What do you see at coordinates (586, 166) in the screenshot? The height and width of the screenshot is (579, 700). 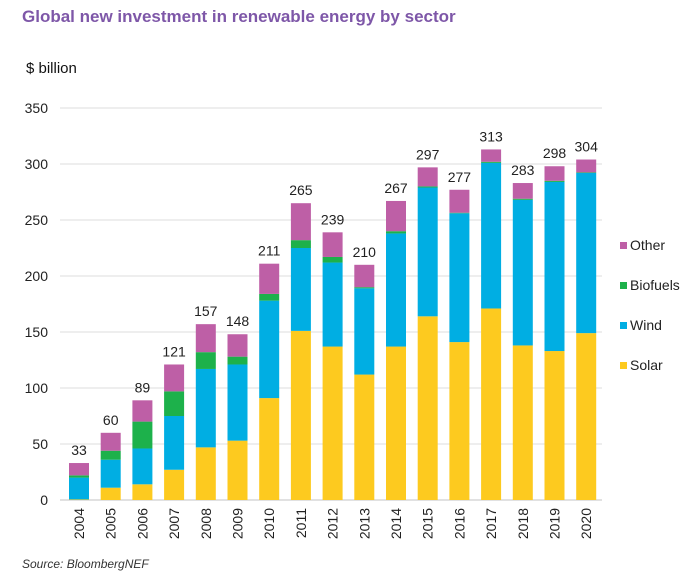 I see `bar-other-2020` at bounding box center [586, 166].